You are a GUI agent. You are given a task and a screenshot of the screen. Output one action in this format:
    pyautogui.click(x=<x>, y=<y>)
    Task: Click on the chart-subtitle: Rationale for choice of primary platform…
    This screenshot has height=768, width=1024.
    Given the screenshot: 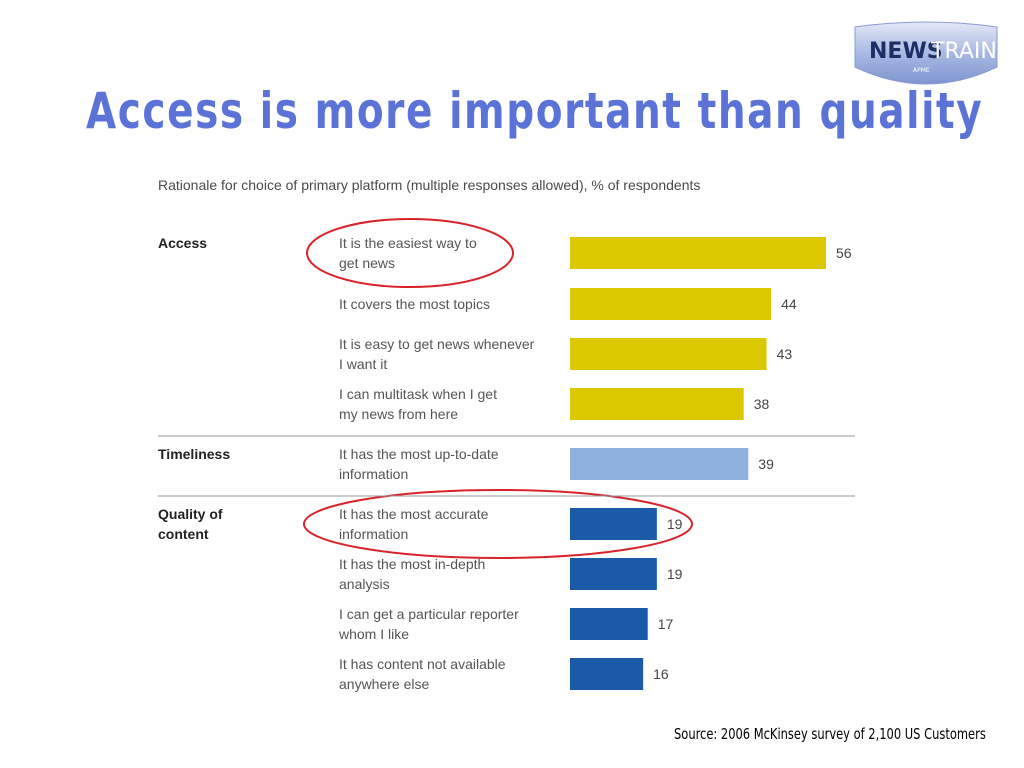 What is the action you would take?
    pyautogui.click(x=429, y=185)
    